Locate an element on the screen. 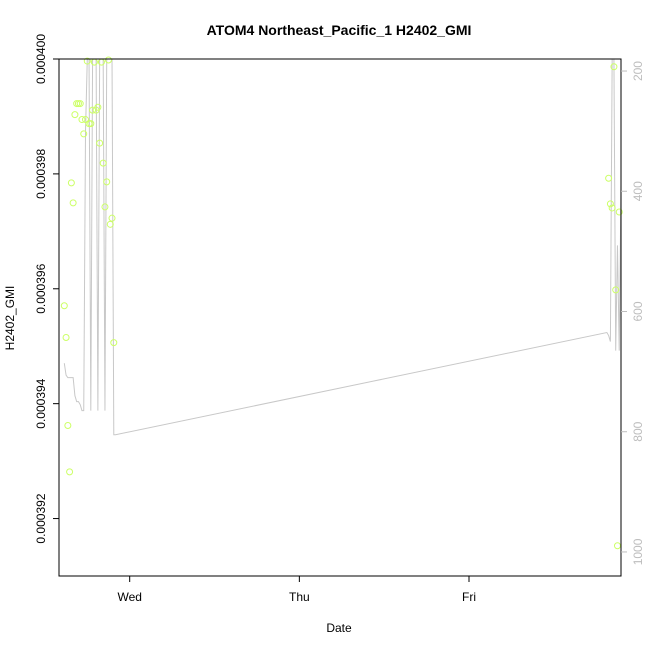 Image resolution: width=650 pixels, height=650 pixels. x-tick-label: Thu is located at coordinates (299, 597).